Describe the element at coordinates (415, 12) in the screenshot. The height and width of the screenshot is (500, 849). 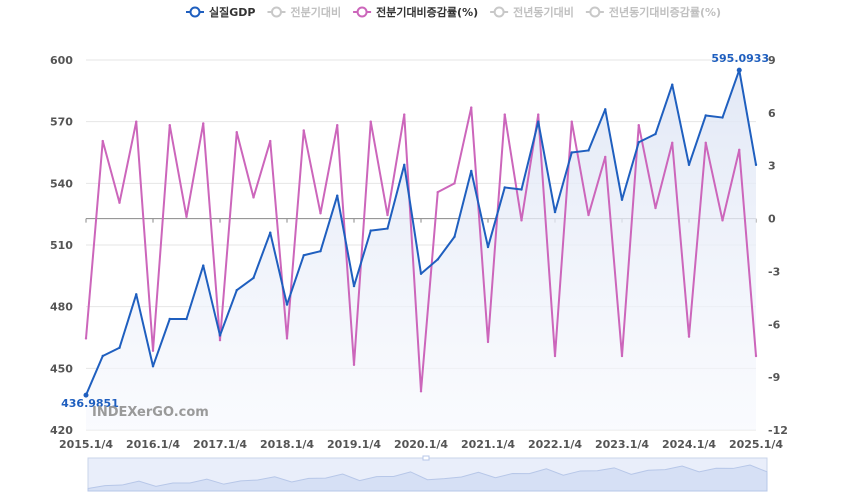
I see `legend-item-2: 전분기대비증감률(%)` at that location.